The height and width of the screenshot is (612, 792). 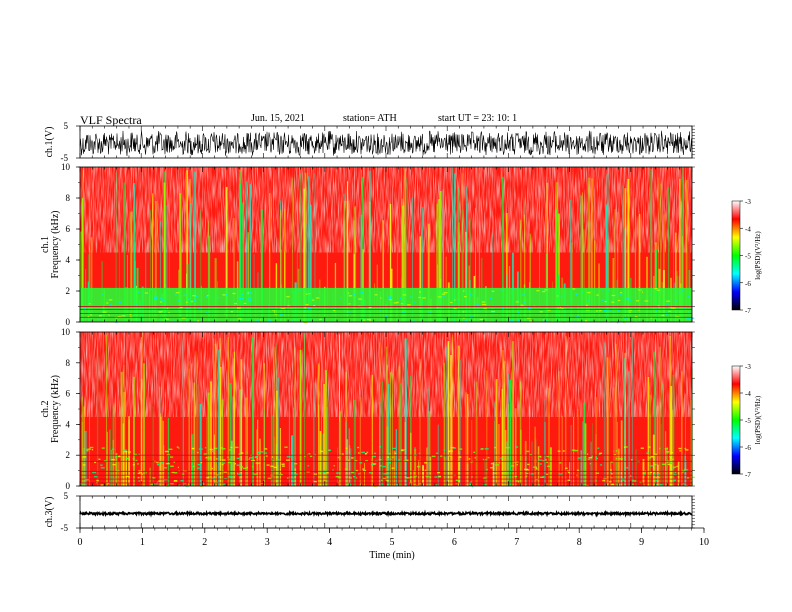 What do you see at coordinates (748, 367) in the screenshot?
I see `ch2-spectrogram-colorbar-tick-label: -3` at bounding box center [748, 367].